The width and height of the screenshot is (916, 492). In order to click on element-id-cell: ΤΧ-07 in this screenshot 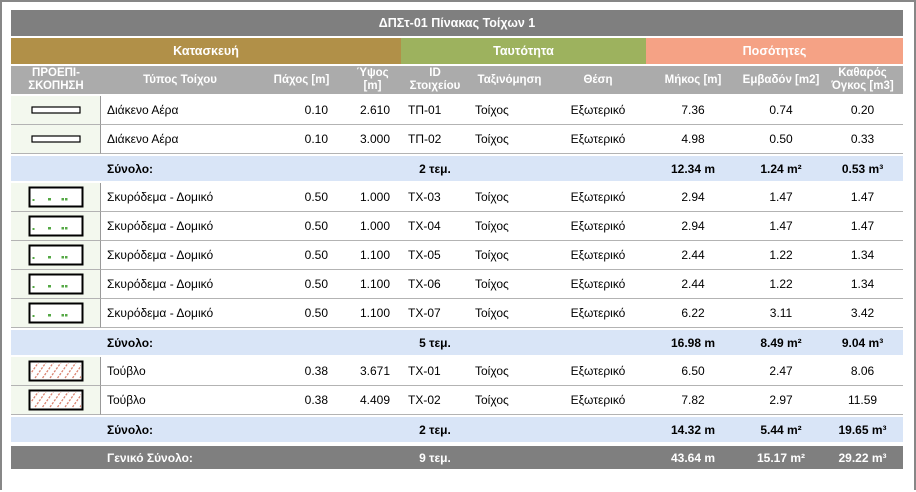, I will do `click(435, 313)`.